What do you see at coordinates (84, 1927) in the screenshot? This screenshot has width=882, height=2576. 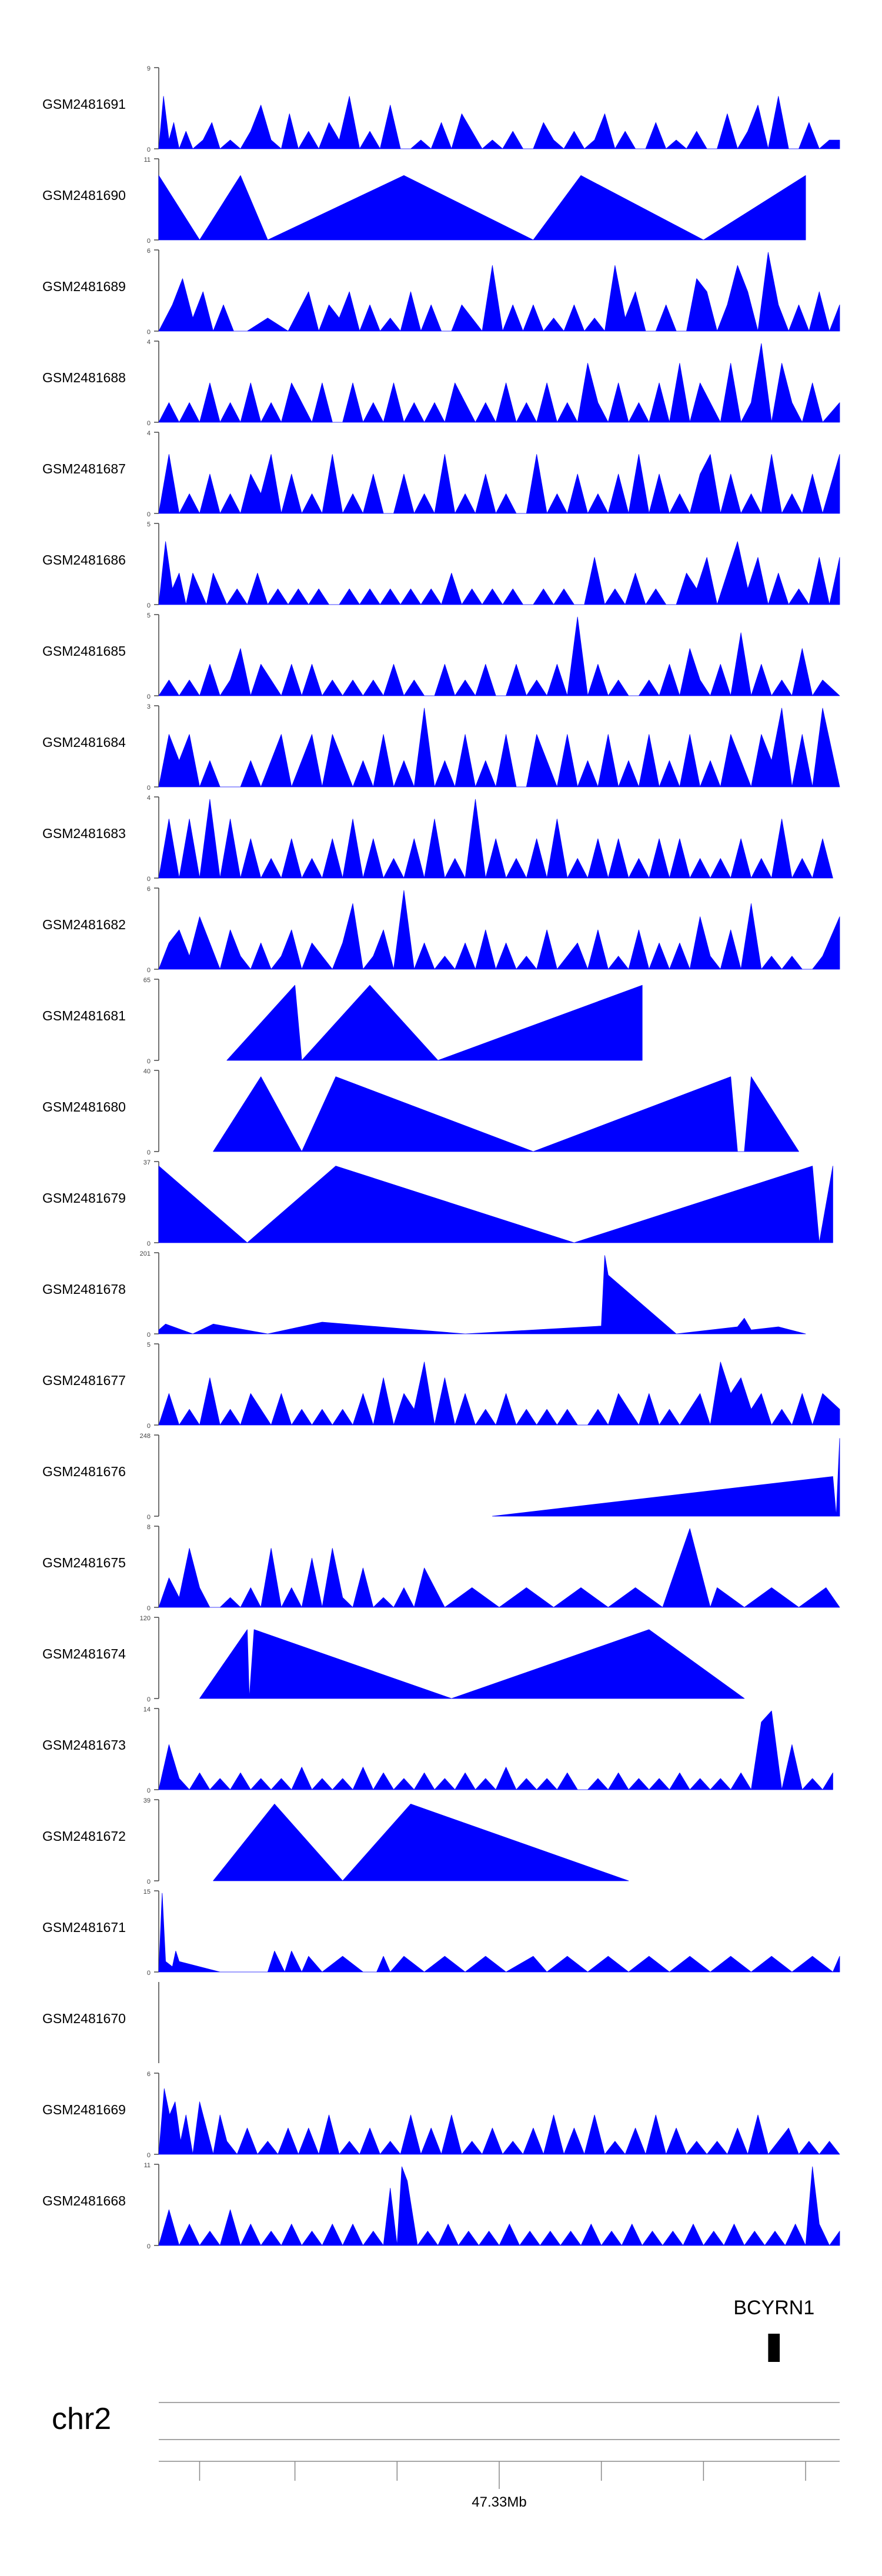 I see `track-label: GSM2481671` at bounding box center [84, 1927].